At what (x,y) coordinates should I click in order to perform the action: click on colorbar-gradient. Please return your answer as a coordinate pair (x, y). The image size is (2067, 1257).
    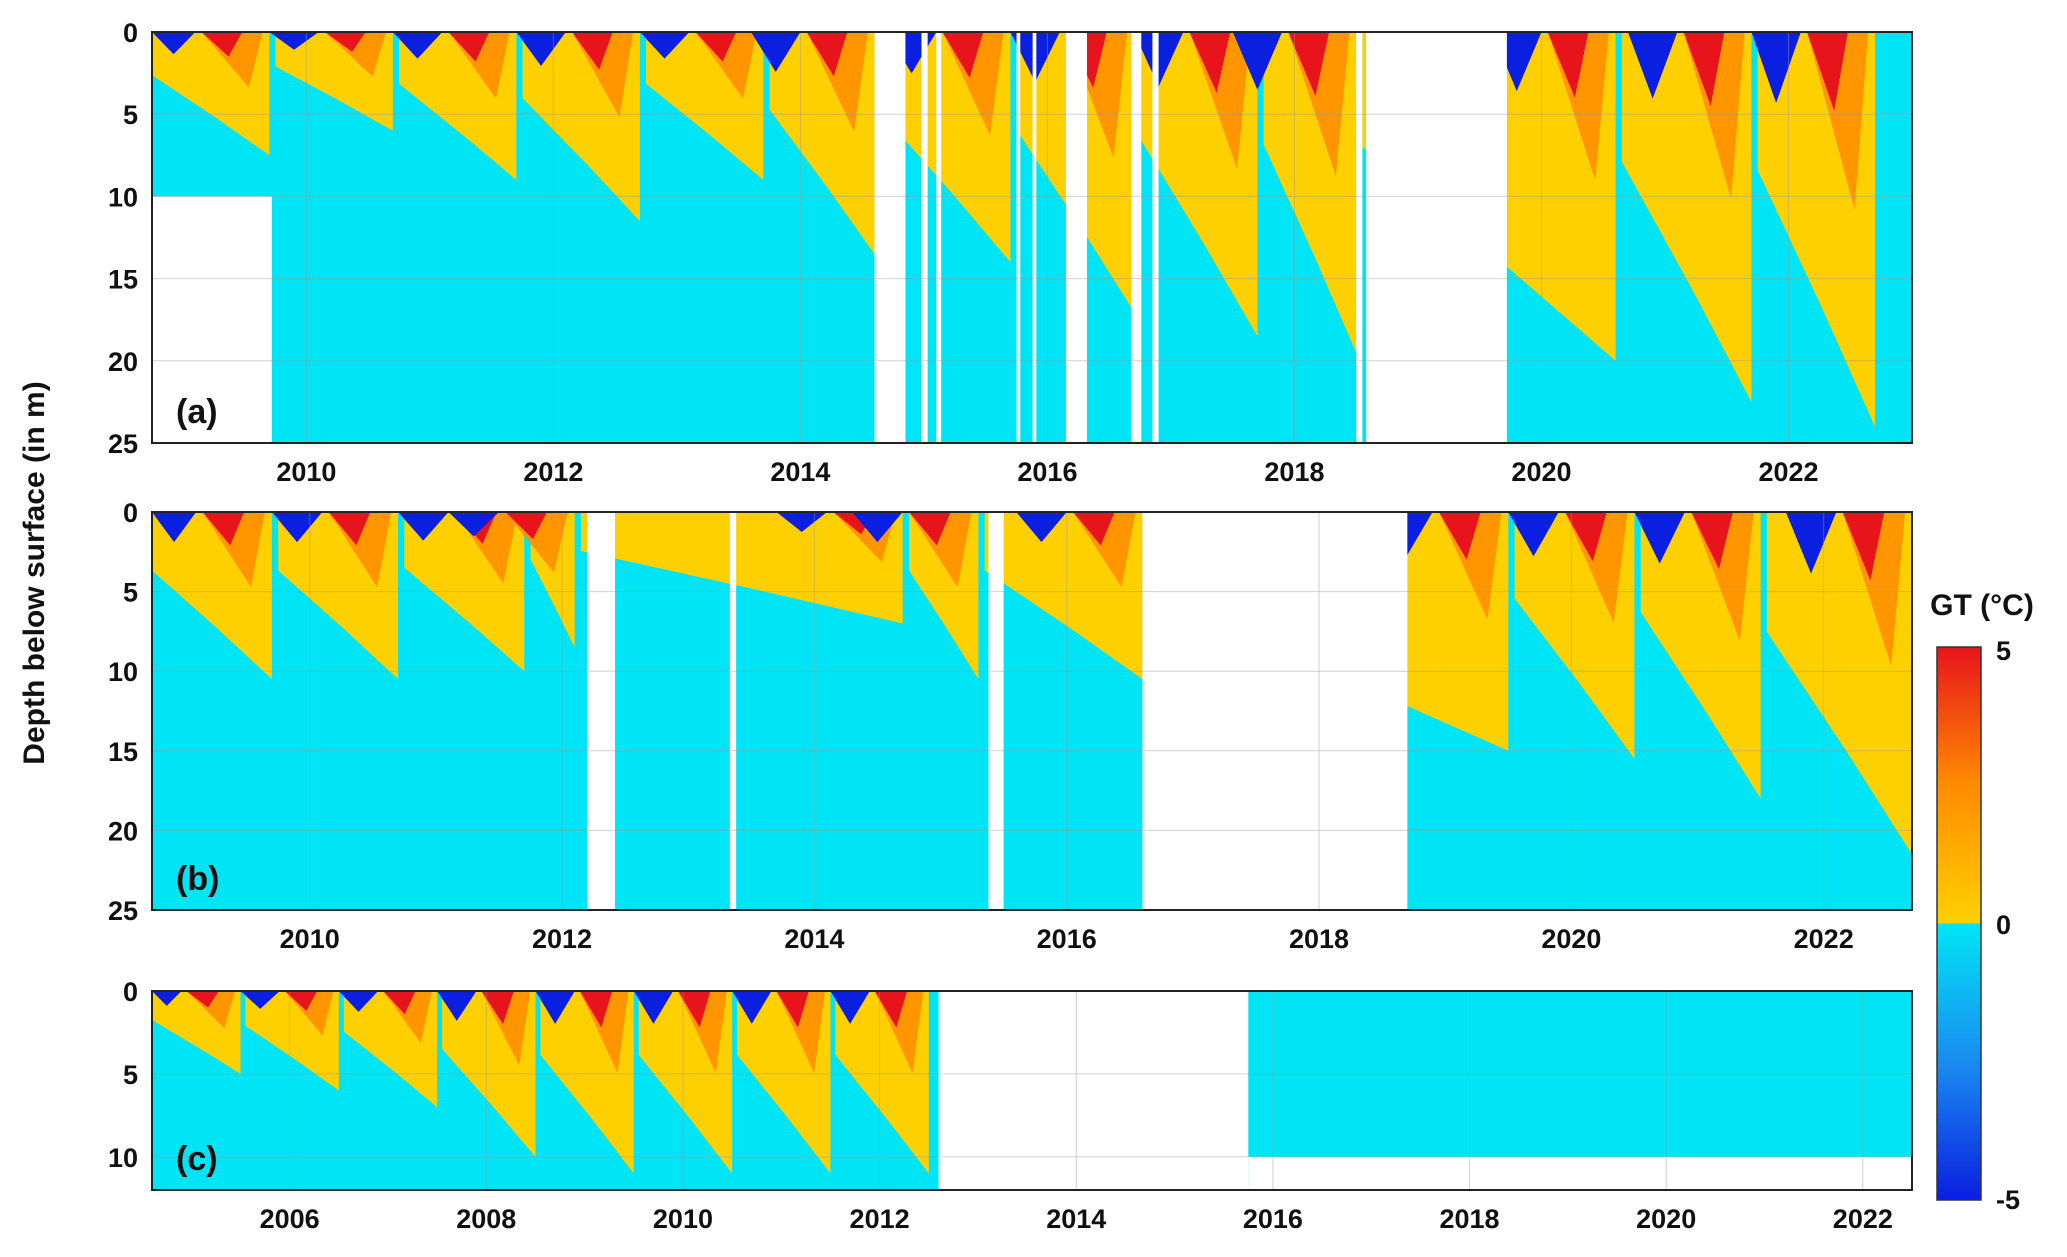
    Looking at the image, I should click on (1959, 923).